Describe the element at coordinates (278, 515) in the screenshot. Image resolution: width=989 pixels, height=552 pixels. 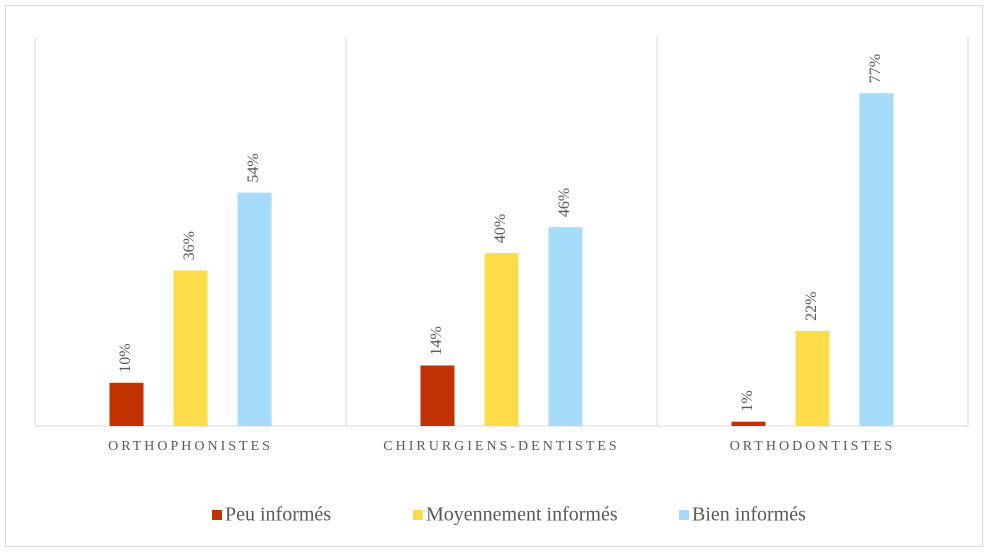
I see `legend-label: Peu informés` at that location.